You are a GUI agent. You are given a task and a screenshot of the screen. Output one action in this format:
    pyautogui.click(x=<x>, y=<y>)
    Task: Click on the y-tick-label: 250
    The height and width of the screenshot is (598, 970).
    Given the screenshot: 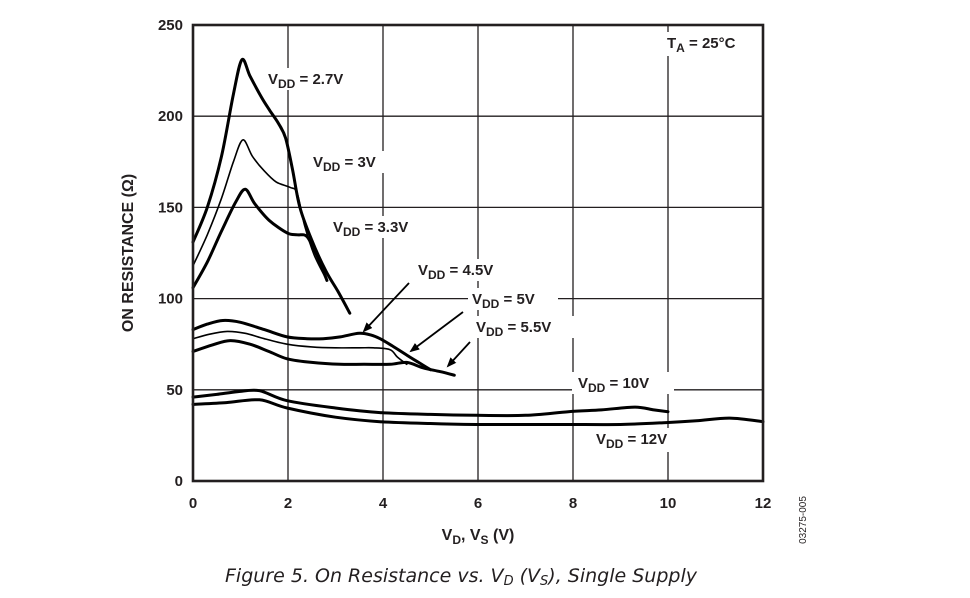 What is the action you would take?
    pyautogui.click(x=170, y=25)
    